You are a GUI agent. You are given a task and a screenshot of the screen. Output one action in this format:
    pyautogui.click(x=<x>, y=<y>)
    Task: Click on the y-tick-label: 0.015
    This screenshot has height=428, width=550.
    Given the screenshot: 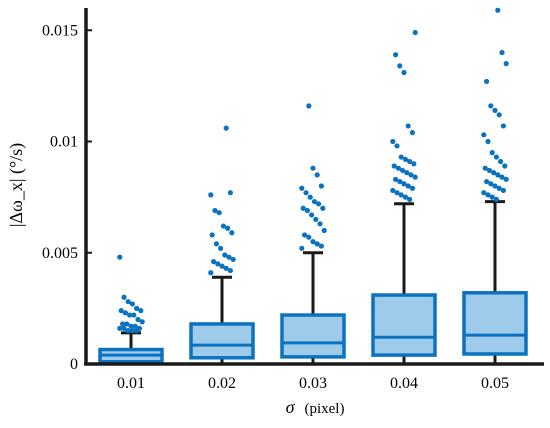 What is the action you would take?
    pyautogui.click(x=60, y=30)
    